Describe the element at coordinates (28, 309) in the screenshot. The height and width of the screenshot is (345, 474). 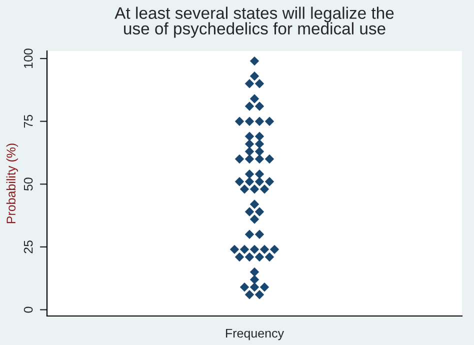
I see `y-tick-label: 0` at that location.